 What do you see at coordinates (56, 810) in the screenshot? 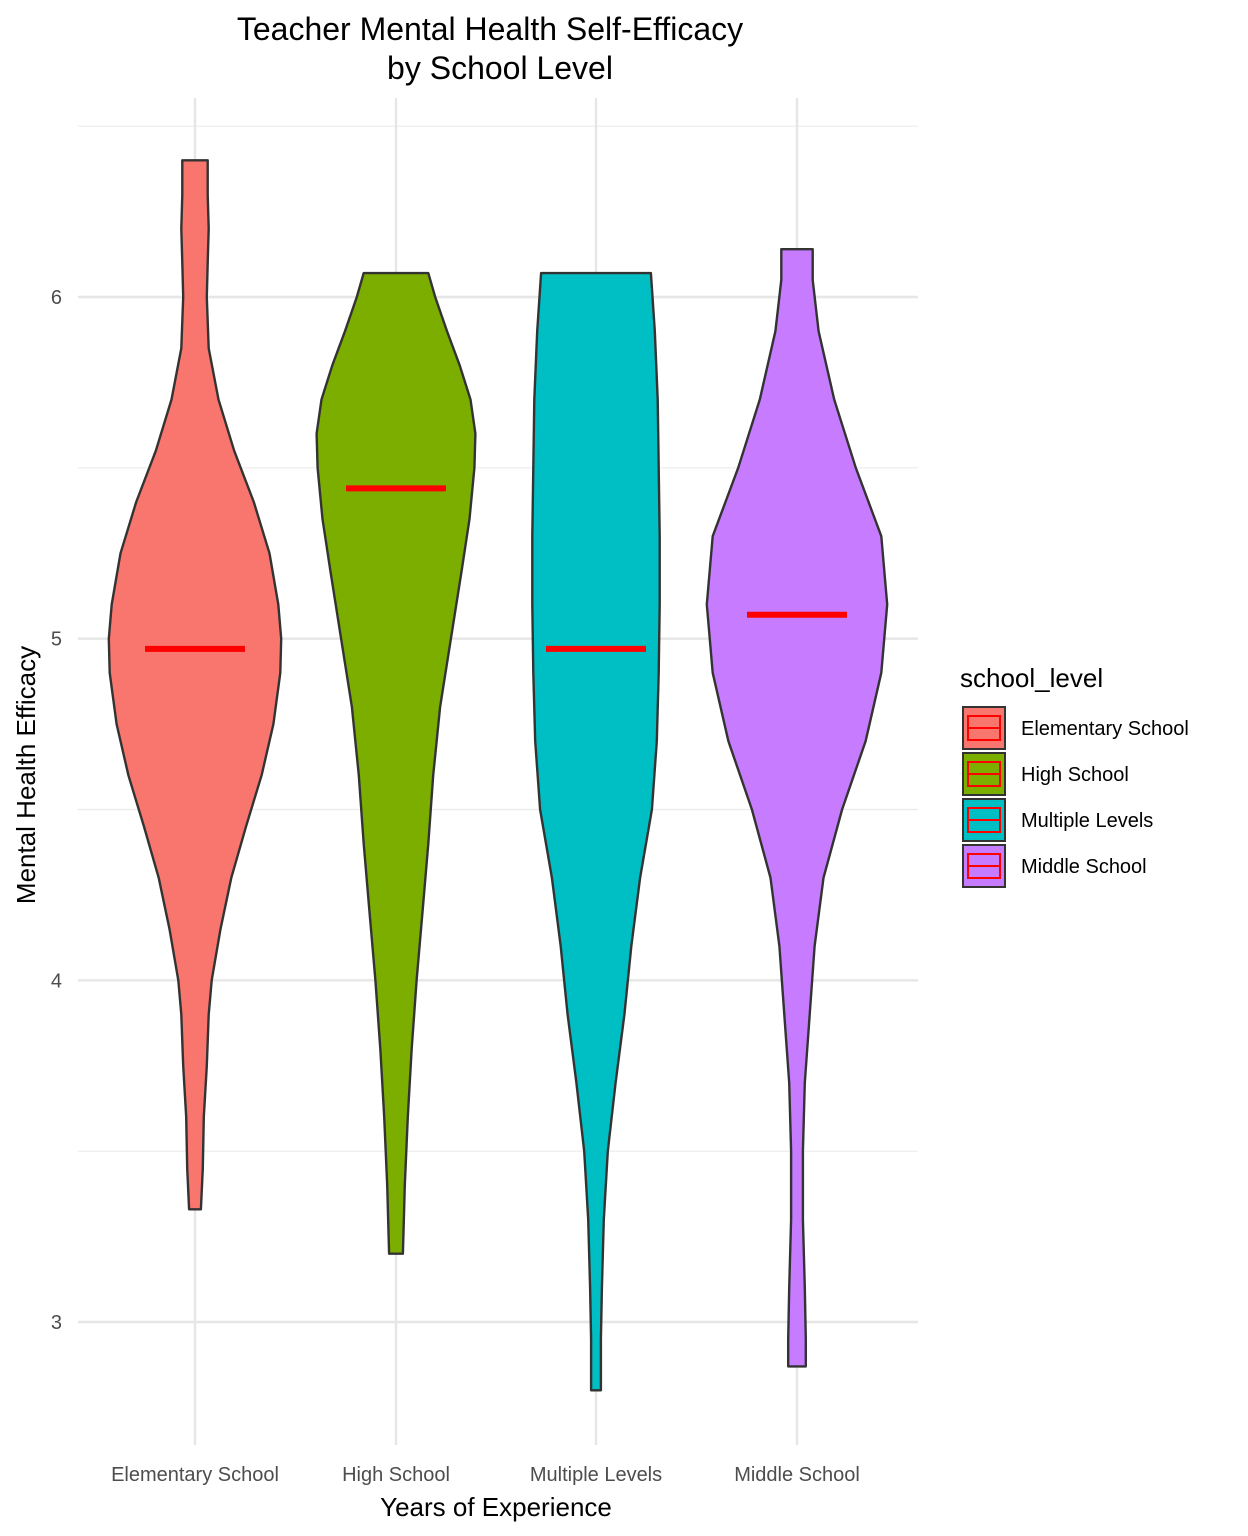
I see `y-axis-ticks: 3 4 5 6` at bounding box center [56, 810].